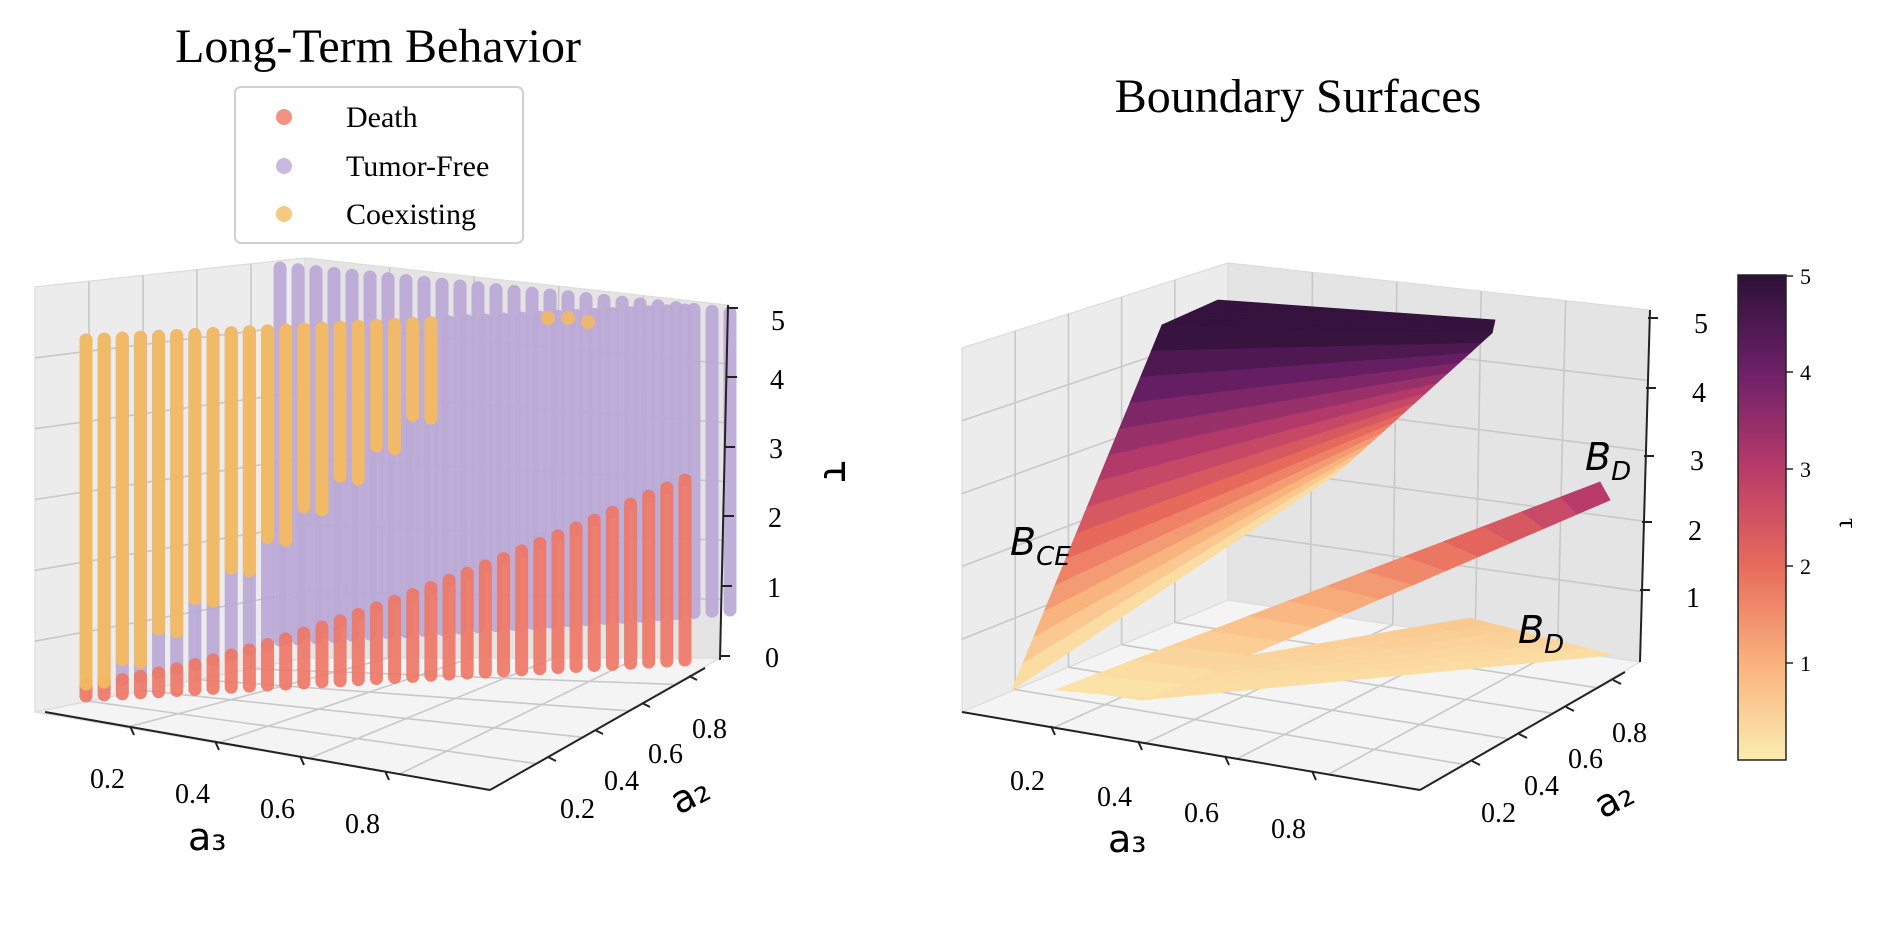 The image size is (1880, 941). Describe the element at coordinates (1201, 813) in the screenshot. I see `right-x-tick-label: 0.6` at that location.